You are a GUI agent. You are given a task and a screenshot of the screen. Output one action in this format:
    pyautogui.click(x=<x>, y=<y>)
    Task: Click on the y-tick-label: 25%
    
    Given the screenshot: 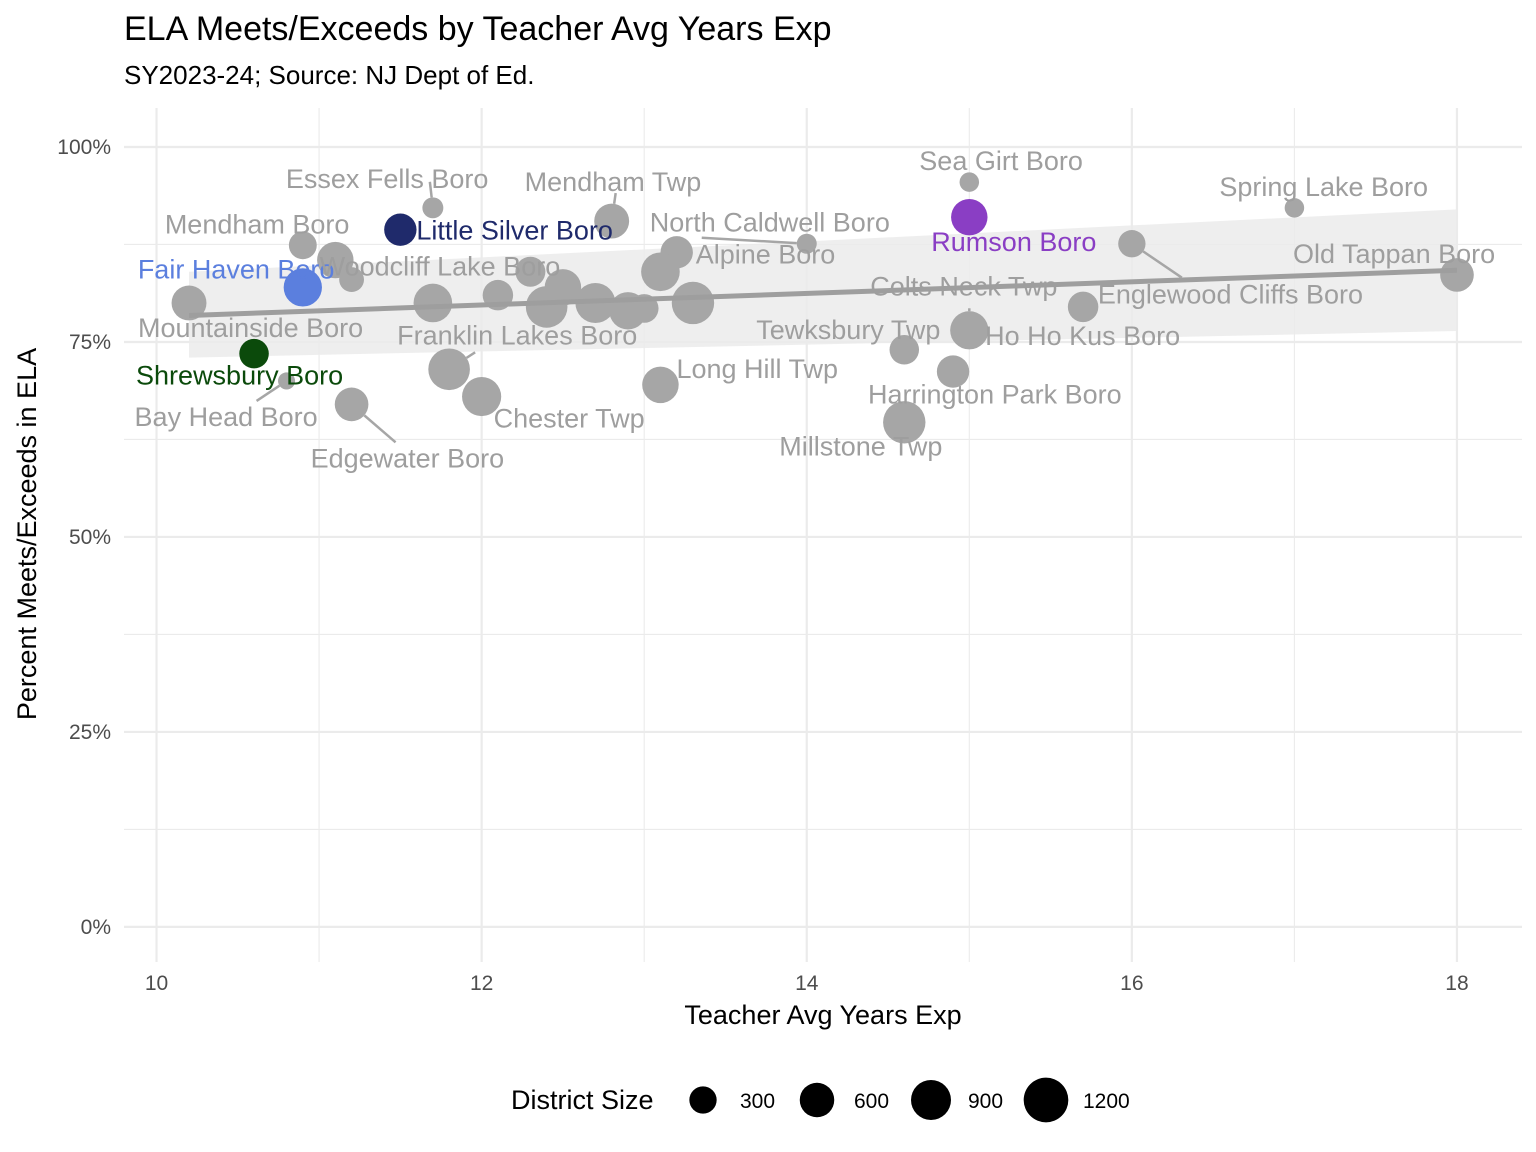 What is the action you would take?
    pyautogui.click(x=90, y=732)
    